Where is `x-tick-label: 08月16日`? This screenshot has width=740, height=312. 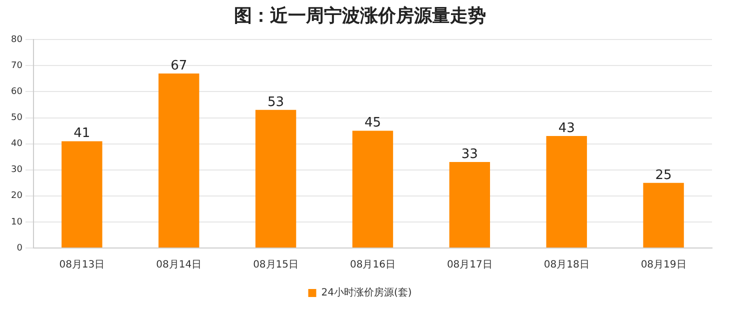
x-tick-label: 08月16日 is located at coordinates (373, 265).